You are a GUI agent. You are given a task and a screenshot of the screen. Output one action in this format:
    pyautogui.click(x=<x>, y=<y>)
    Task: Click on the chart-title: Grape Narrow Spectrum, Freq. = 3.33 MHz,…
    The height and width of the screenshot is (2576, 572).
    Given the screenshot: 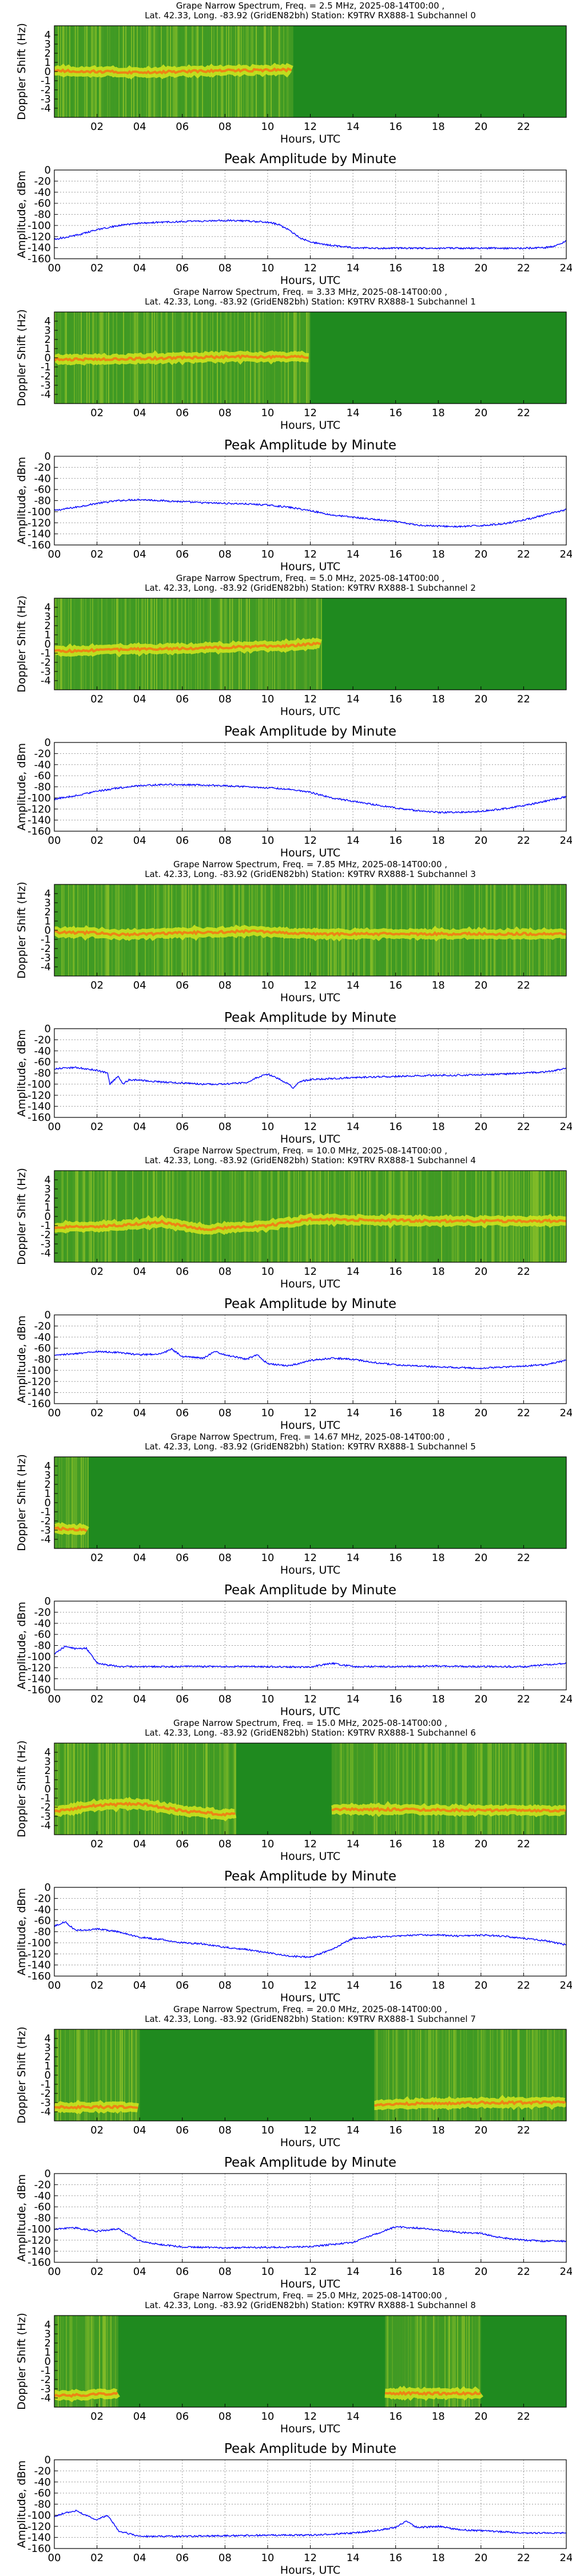 What is the action you would take?
    pyautogui.click(x=310, y=297)
    